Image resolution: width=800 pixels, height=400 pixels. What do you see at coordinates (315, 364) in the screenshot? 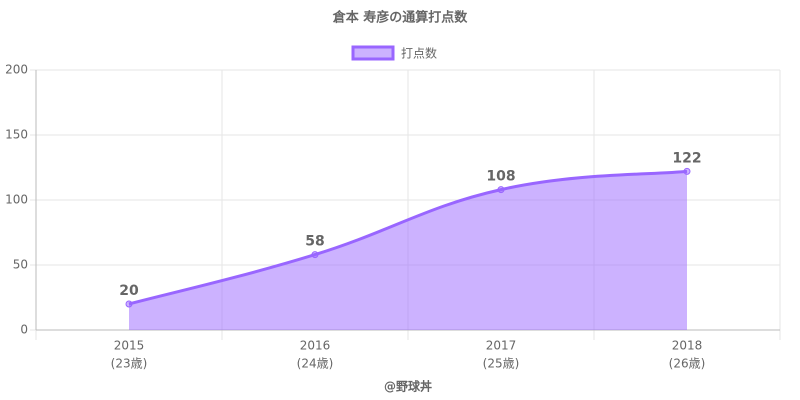
I see `x-tick-sublabel: (24歳)` at bounding box center [315, 364].